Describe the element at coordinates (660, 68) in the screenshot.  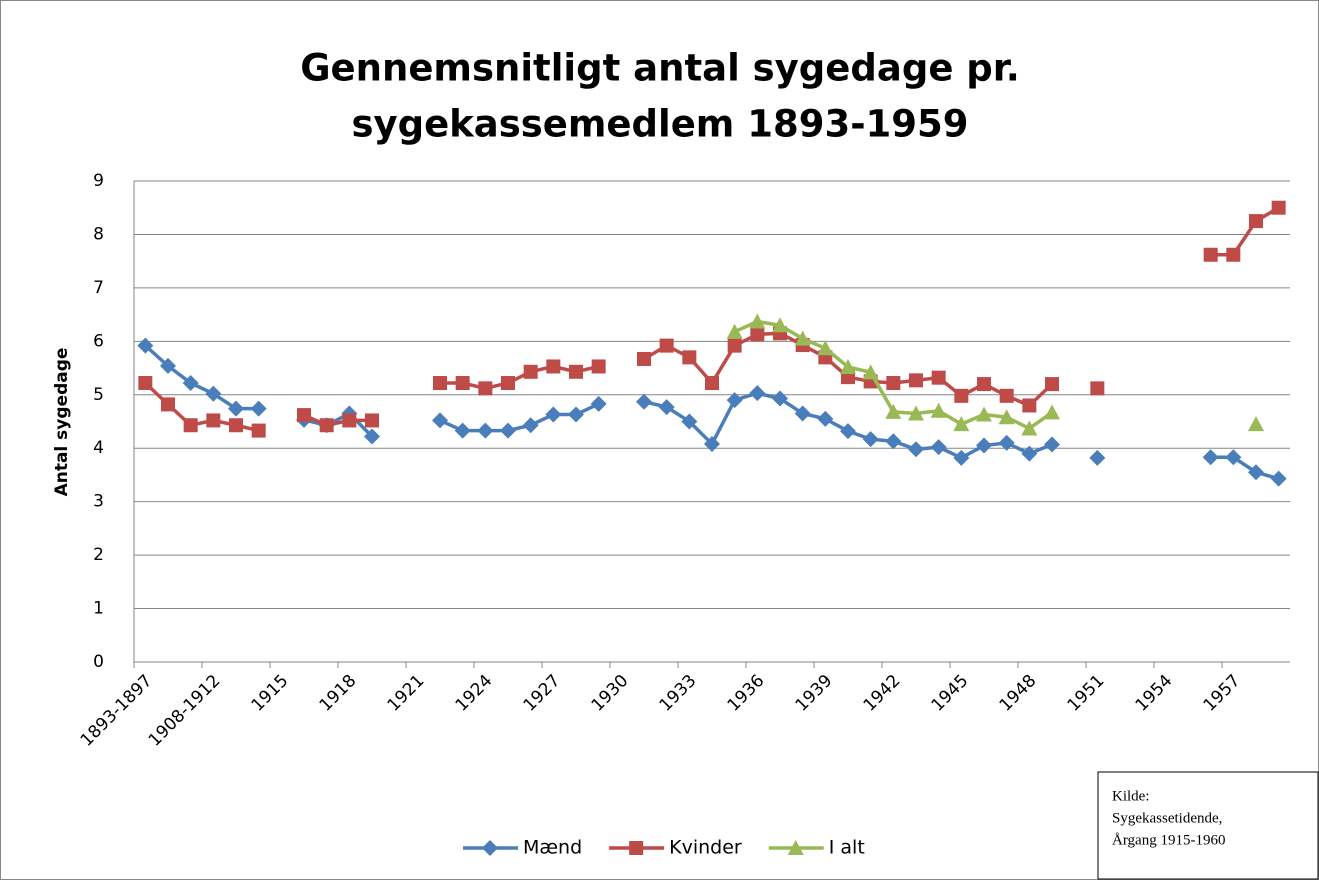
I see `chart-title: Gennemsnitligt antal sygedage pr.` at that location.